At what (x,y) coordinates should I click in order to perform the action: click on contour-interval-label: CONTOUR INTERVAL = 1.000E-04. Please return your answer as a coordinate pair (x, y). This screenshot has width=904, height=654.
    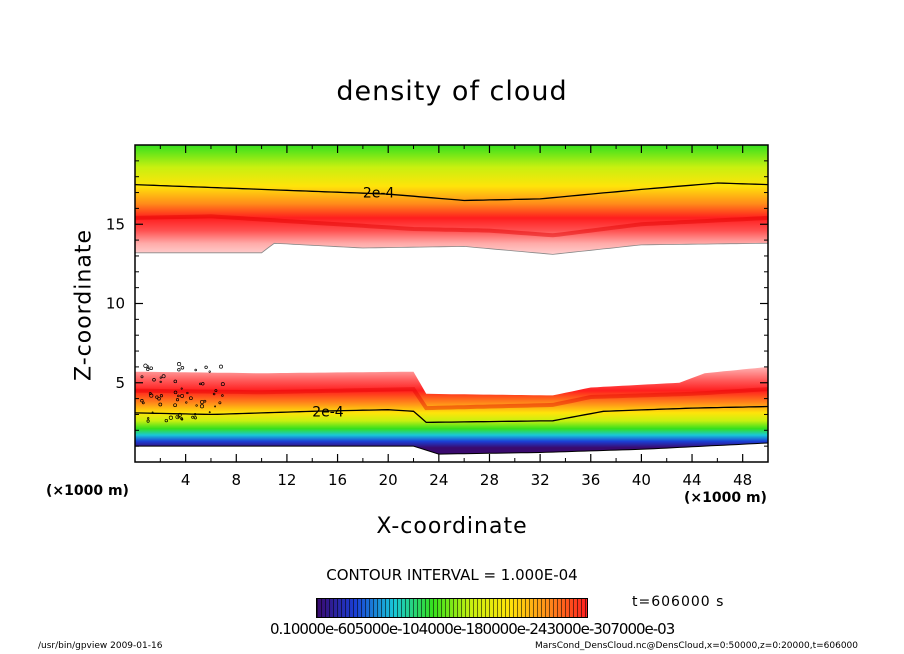
    Looking at the image, I should click on (452, 575).